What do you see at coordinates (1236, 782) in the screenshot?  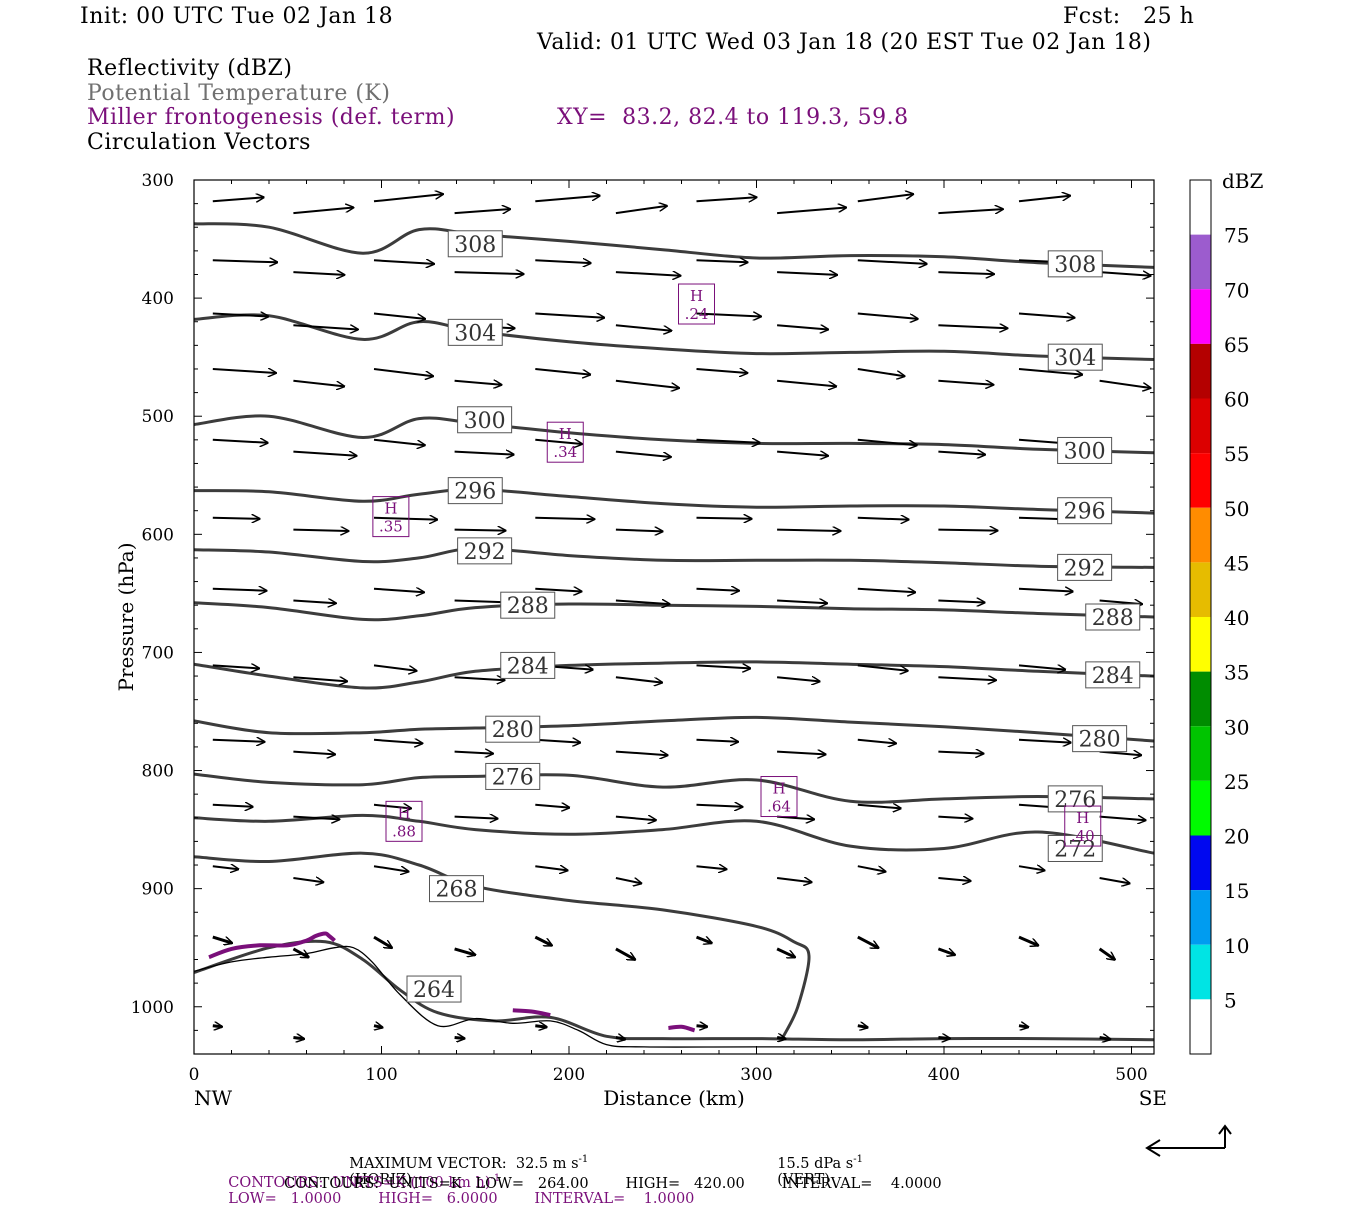 I see `colorbar-label: 25` at bounding box center [1236, 782].